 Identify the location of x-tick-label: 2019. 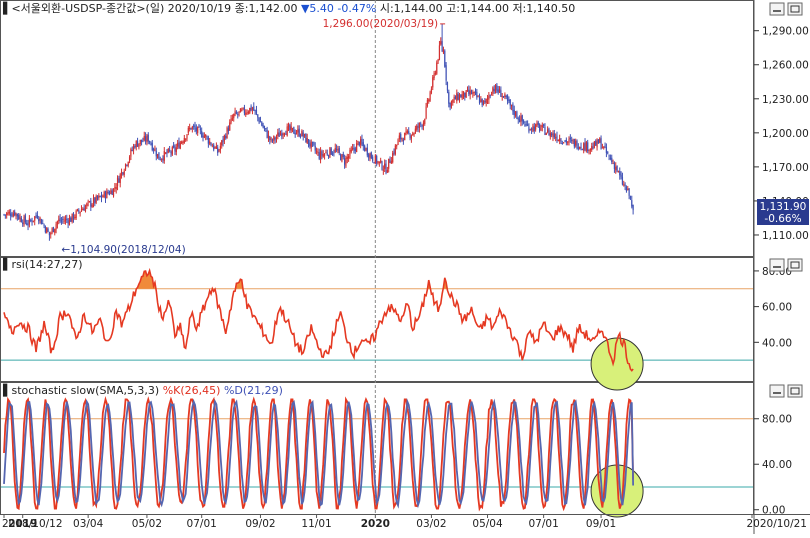
(22, 524).